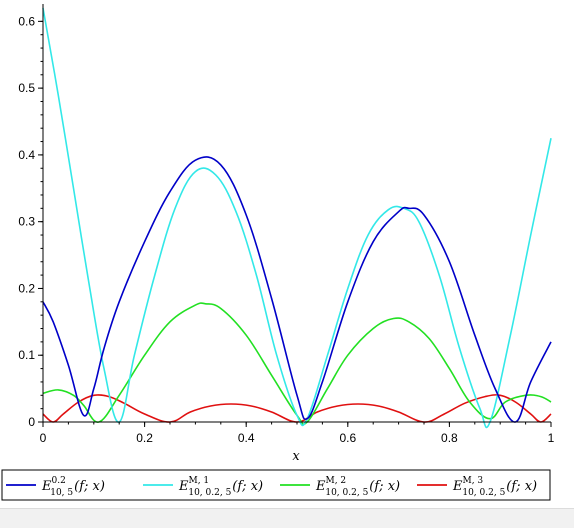 The height and width of the screenshot is (528, 574). What do you see at coordinates (26, 88) in the screenshot?
I see `y-tick-label: 0.5` at bounding box center [26, 88].